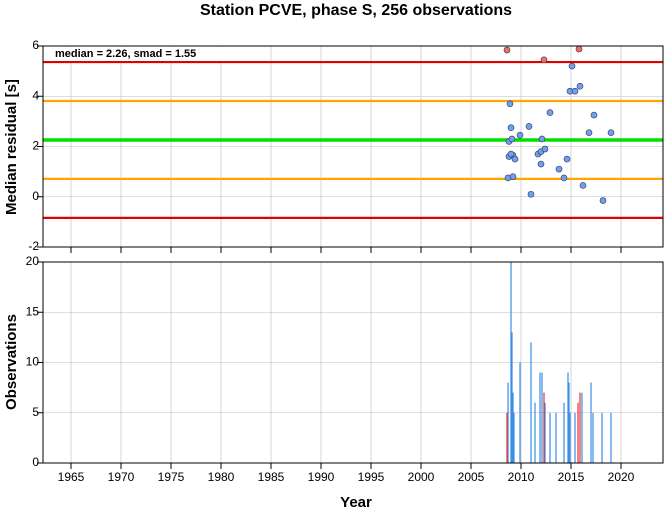  Describe the element at coordinates (33, 311) in the screenshot. I see `y-tick-label: 15` at that location.